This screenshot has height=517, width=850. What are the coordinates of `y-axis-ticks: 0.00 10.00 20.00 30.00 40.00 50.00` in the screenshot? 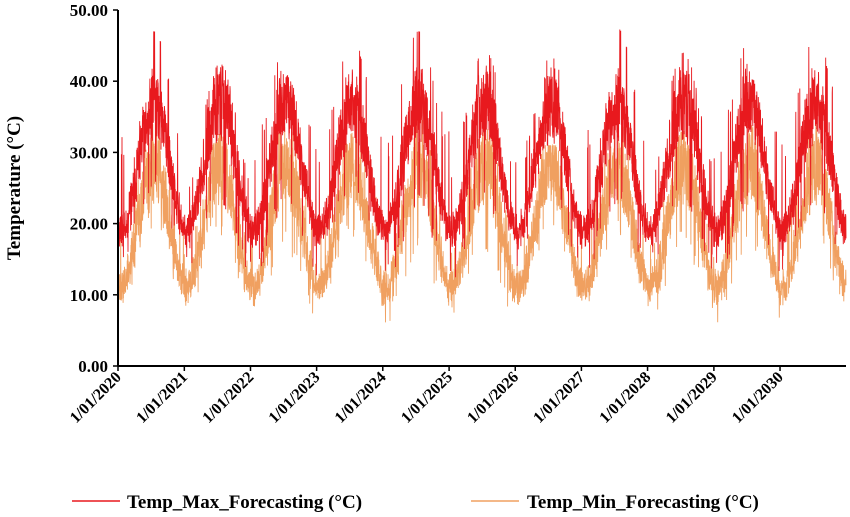 It's located at (94, 188).